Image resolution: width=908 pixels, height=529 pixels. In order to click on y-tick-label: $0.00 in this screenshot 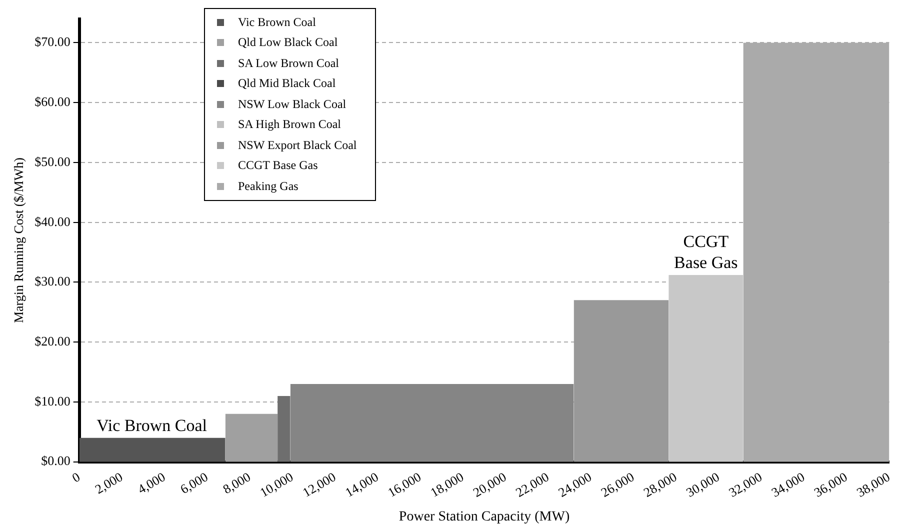, I will do `click(55, 460)`.